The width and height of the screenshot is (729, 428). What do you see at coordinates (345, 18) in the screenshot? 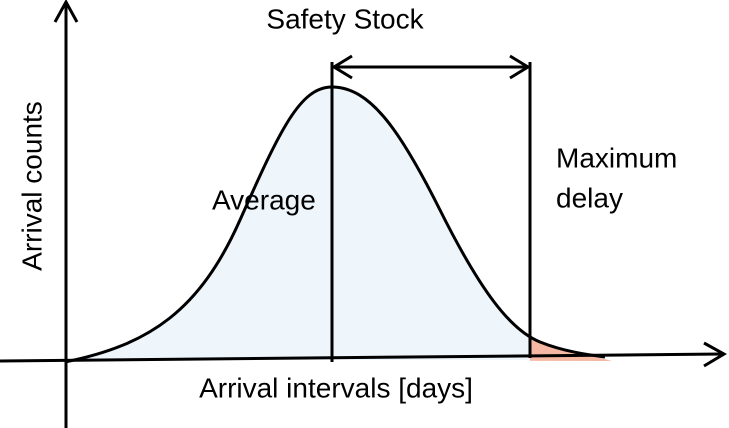
I see `title: Safety Stock` at bounding box center [345, 18].